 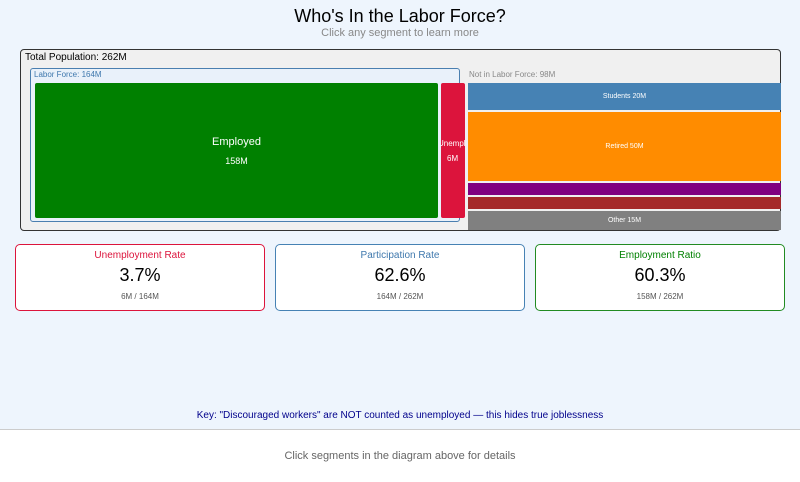 I want to click on unemployment-card: Unemployment Rate 3.7% 6M / 164M, so click(x=140, y=277).